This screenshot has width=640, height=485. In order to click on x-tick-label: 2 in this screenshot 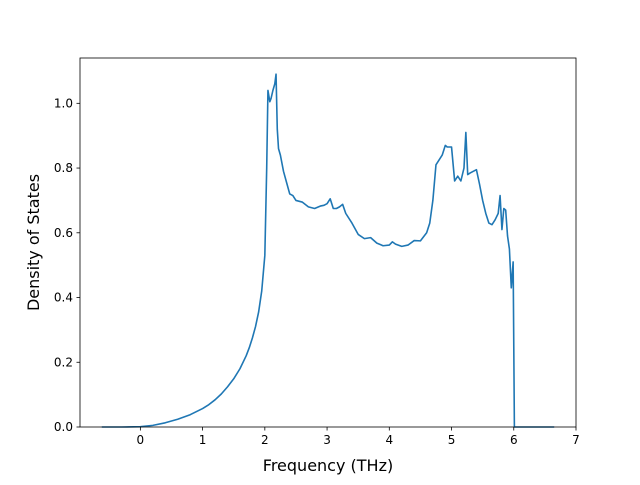, I will do `click(265, 440)`.